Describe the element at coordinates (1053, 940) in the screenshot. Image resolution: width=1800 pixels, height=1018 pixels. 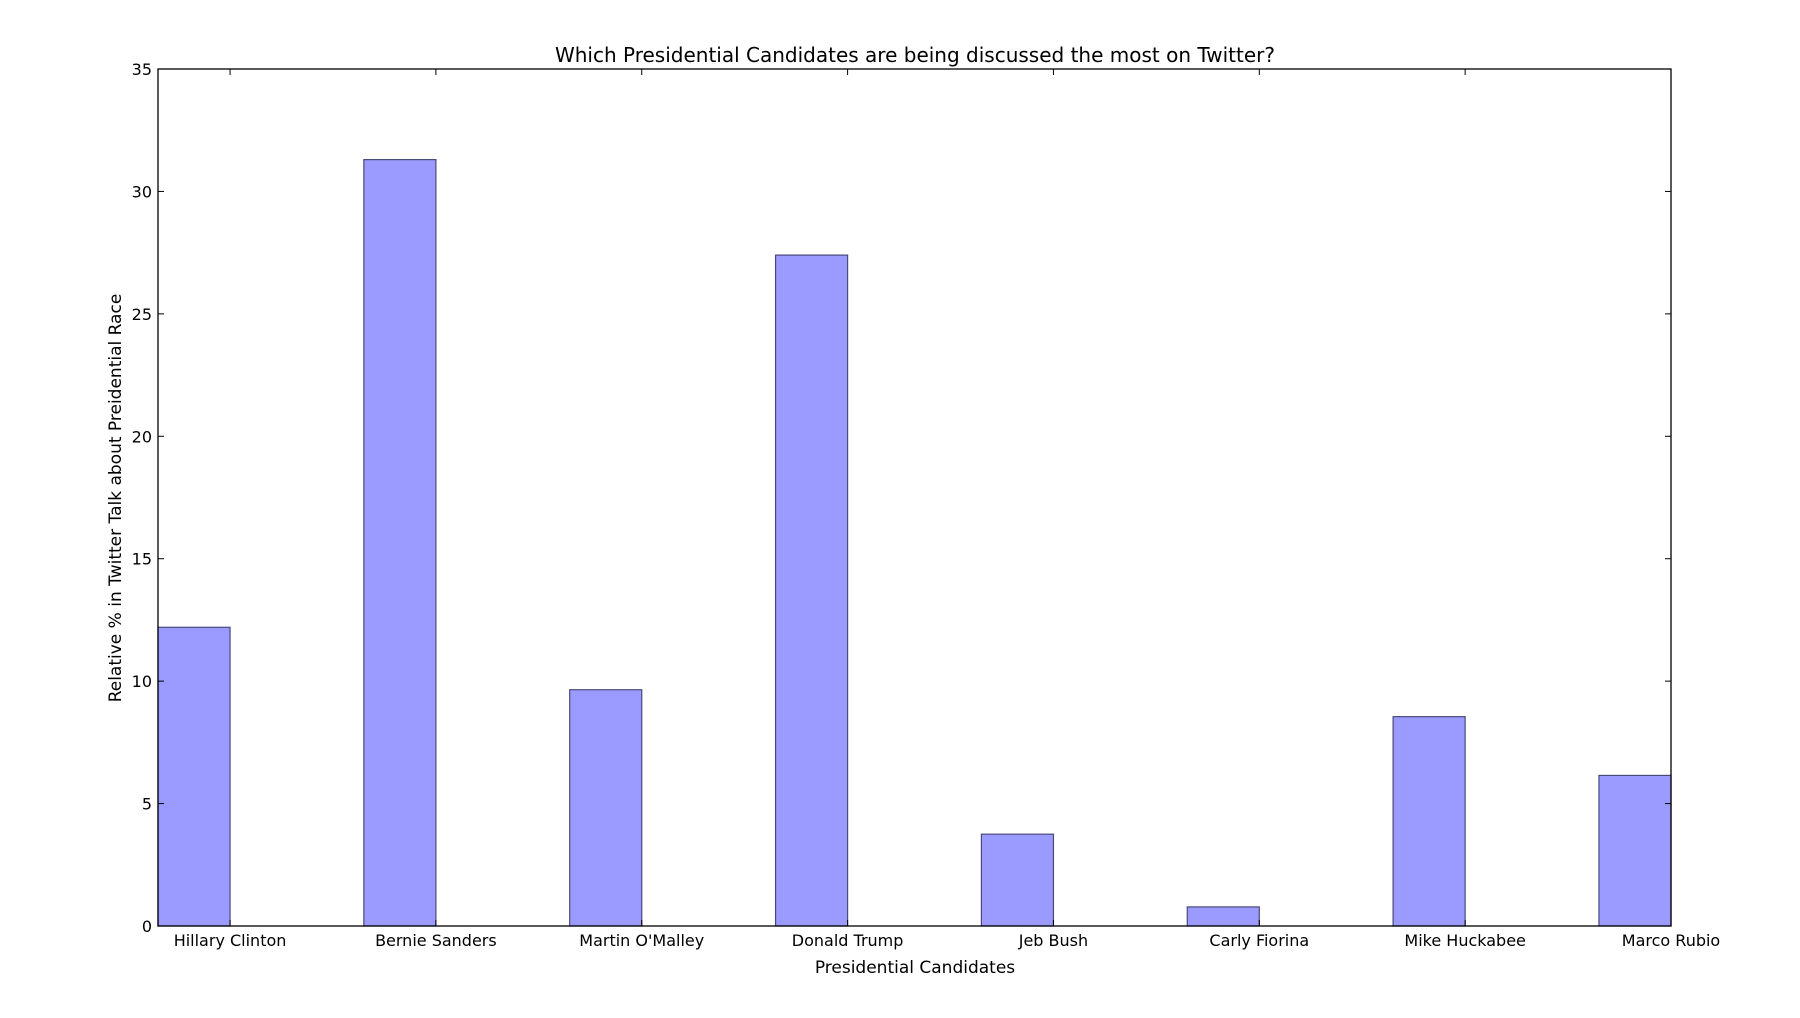
I see `x-tick-label: Jeb Bush` at that location.